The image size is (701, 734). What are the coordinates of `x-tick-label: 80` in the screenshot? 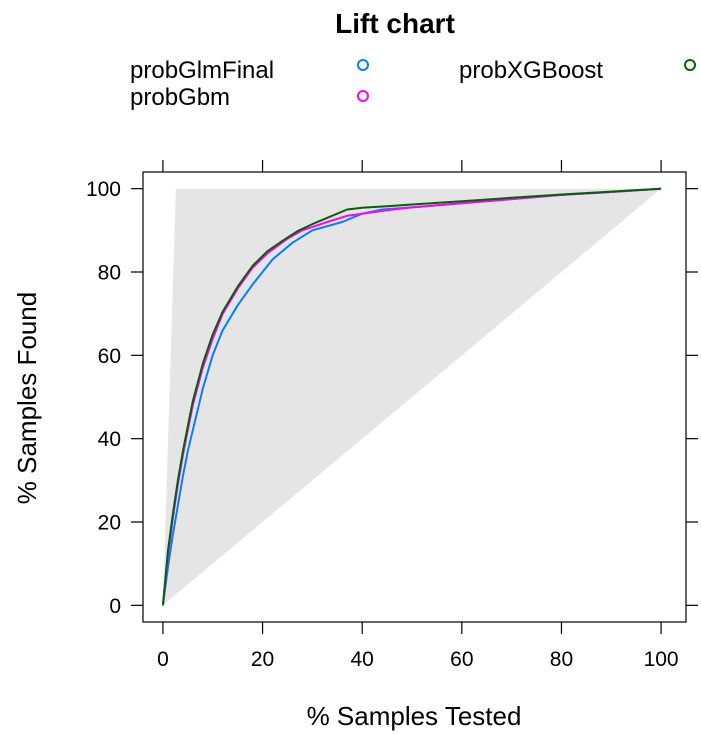 It's located at (561, 659).